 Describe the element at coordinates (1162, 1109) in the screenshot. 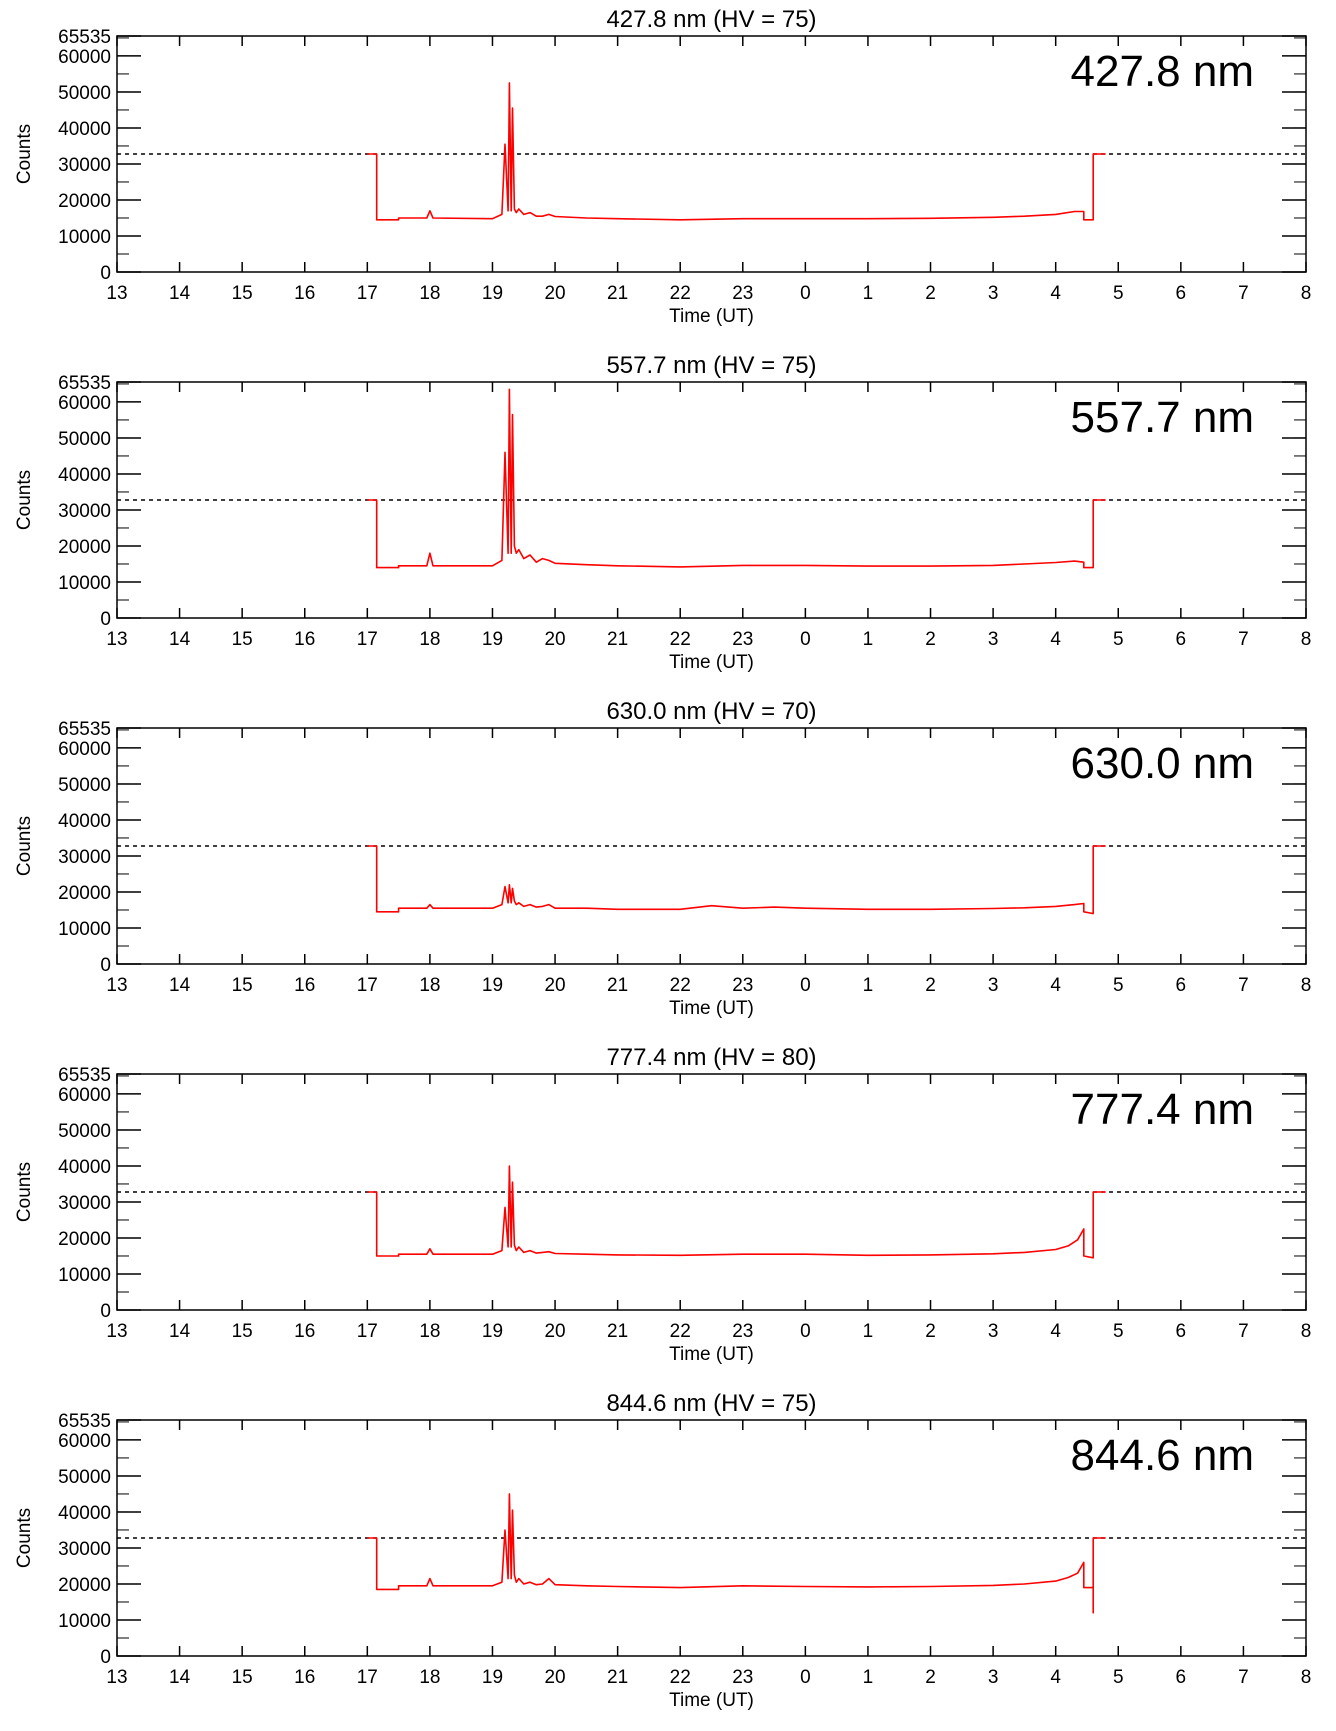

I see `wavelength-label: 777.4 nm` at that location.